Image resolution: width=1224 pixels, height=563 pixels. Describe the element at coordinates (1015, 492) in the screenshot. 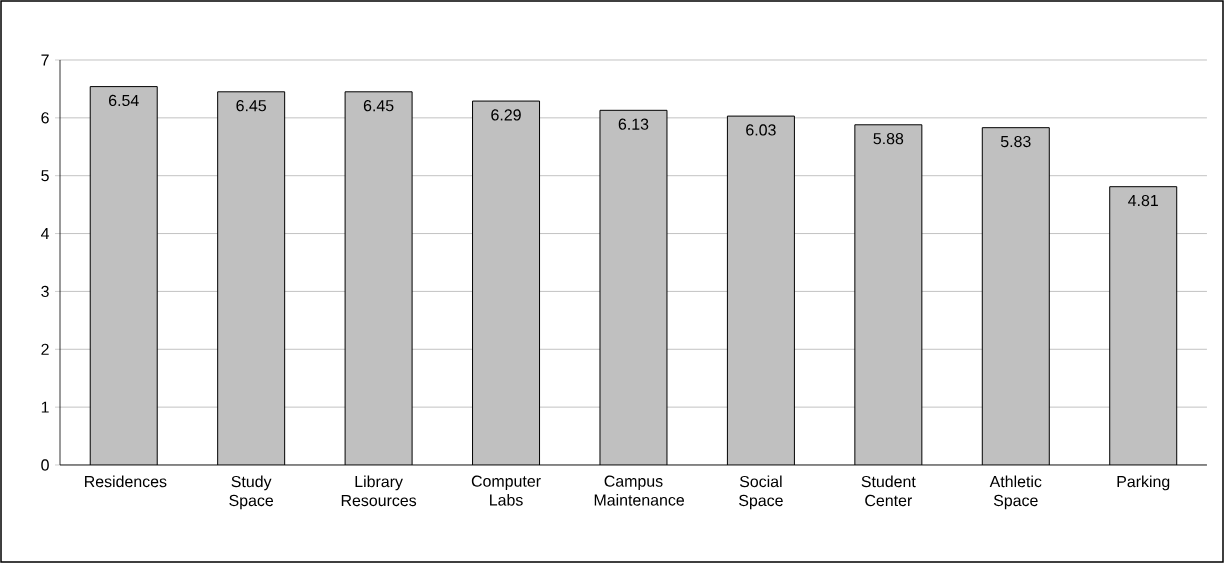

I see `x-tick-label: Athletic Space` at that location.